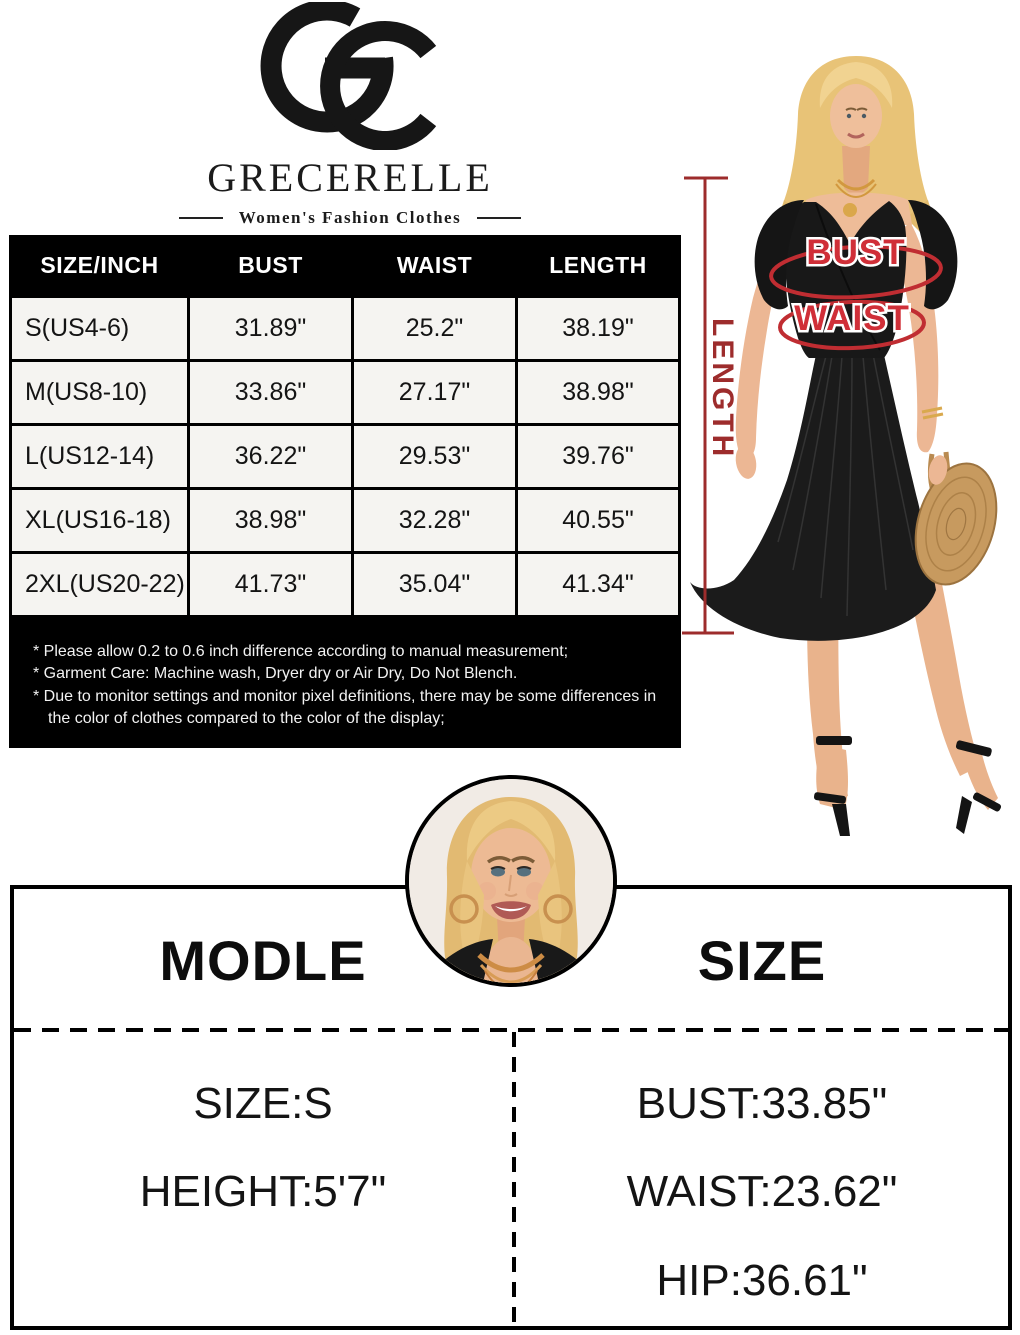  Describe the element at coordinates (746, 462) in the screenshot. I see `left-hand` at that location.